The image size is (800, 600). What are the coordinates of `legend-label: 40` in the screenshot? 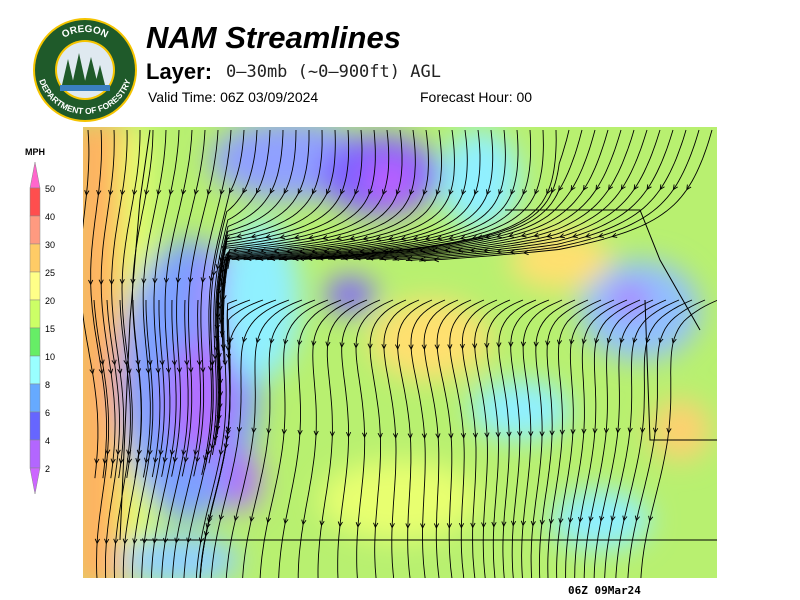 It's located at (50, 217).